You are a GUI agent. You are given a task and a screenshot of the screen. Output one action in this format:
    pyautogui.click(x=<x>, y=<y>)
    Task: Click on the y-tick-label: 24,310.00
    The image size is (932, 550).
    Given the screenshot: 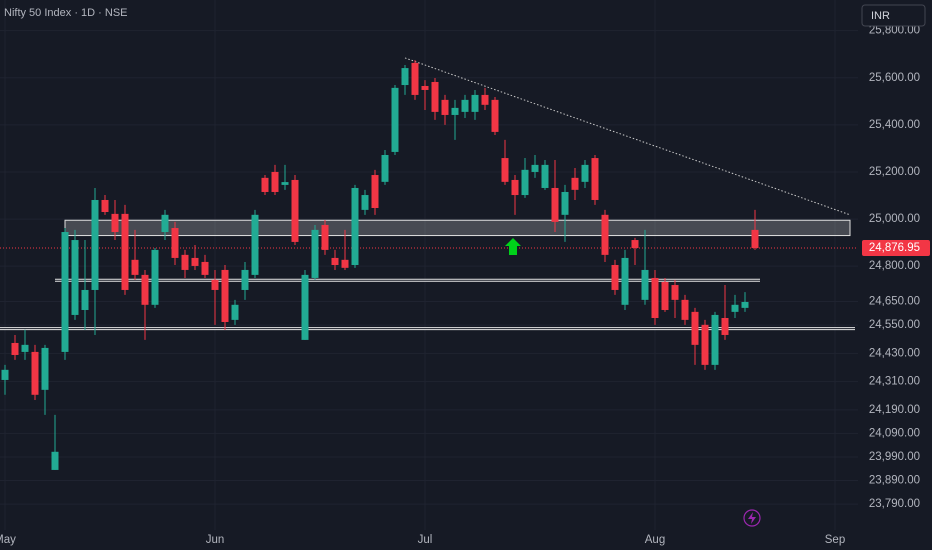 What is the action you would take?
    pyautogui.click(x=894, y=382)
    